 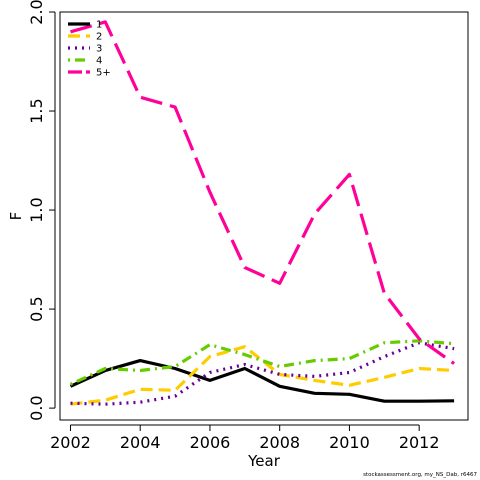 What do you see at coordinates (36, 407) in the screenshot?
I see `y-tick-label: 0.0` at bounding box center [36, 407].